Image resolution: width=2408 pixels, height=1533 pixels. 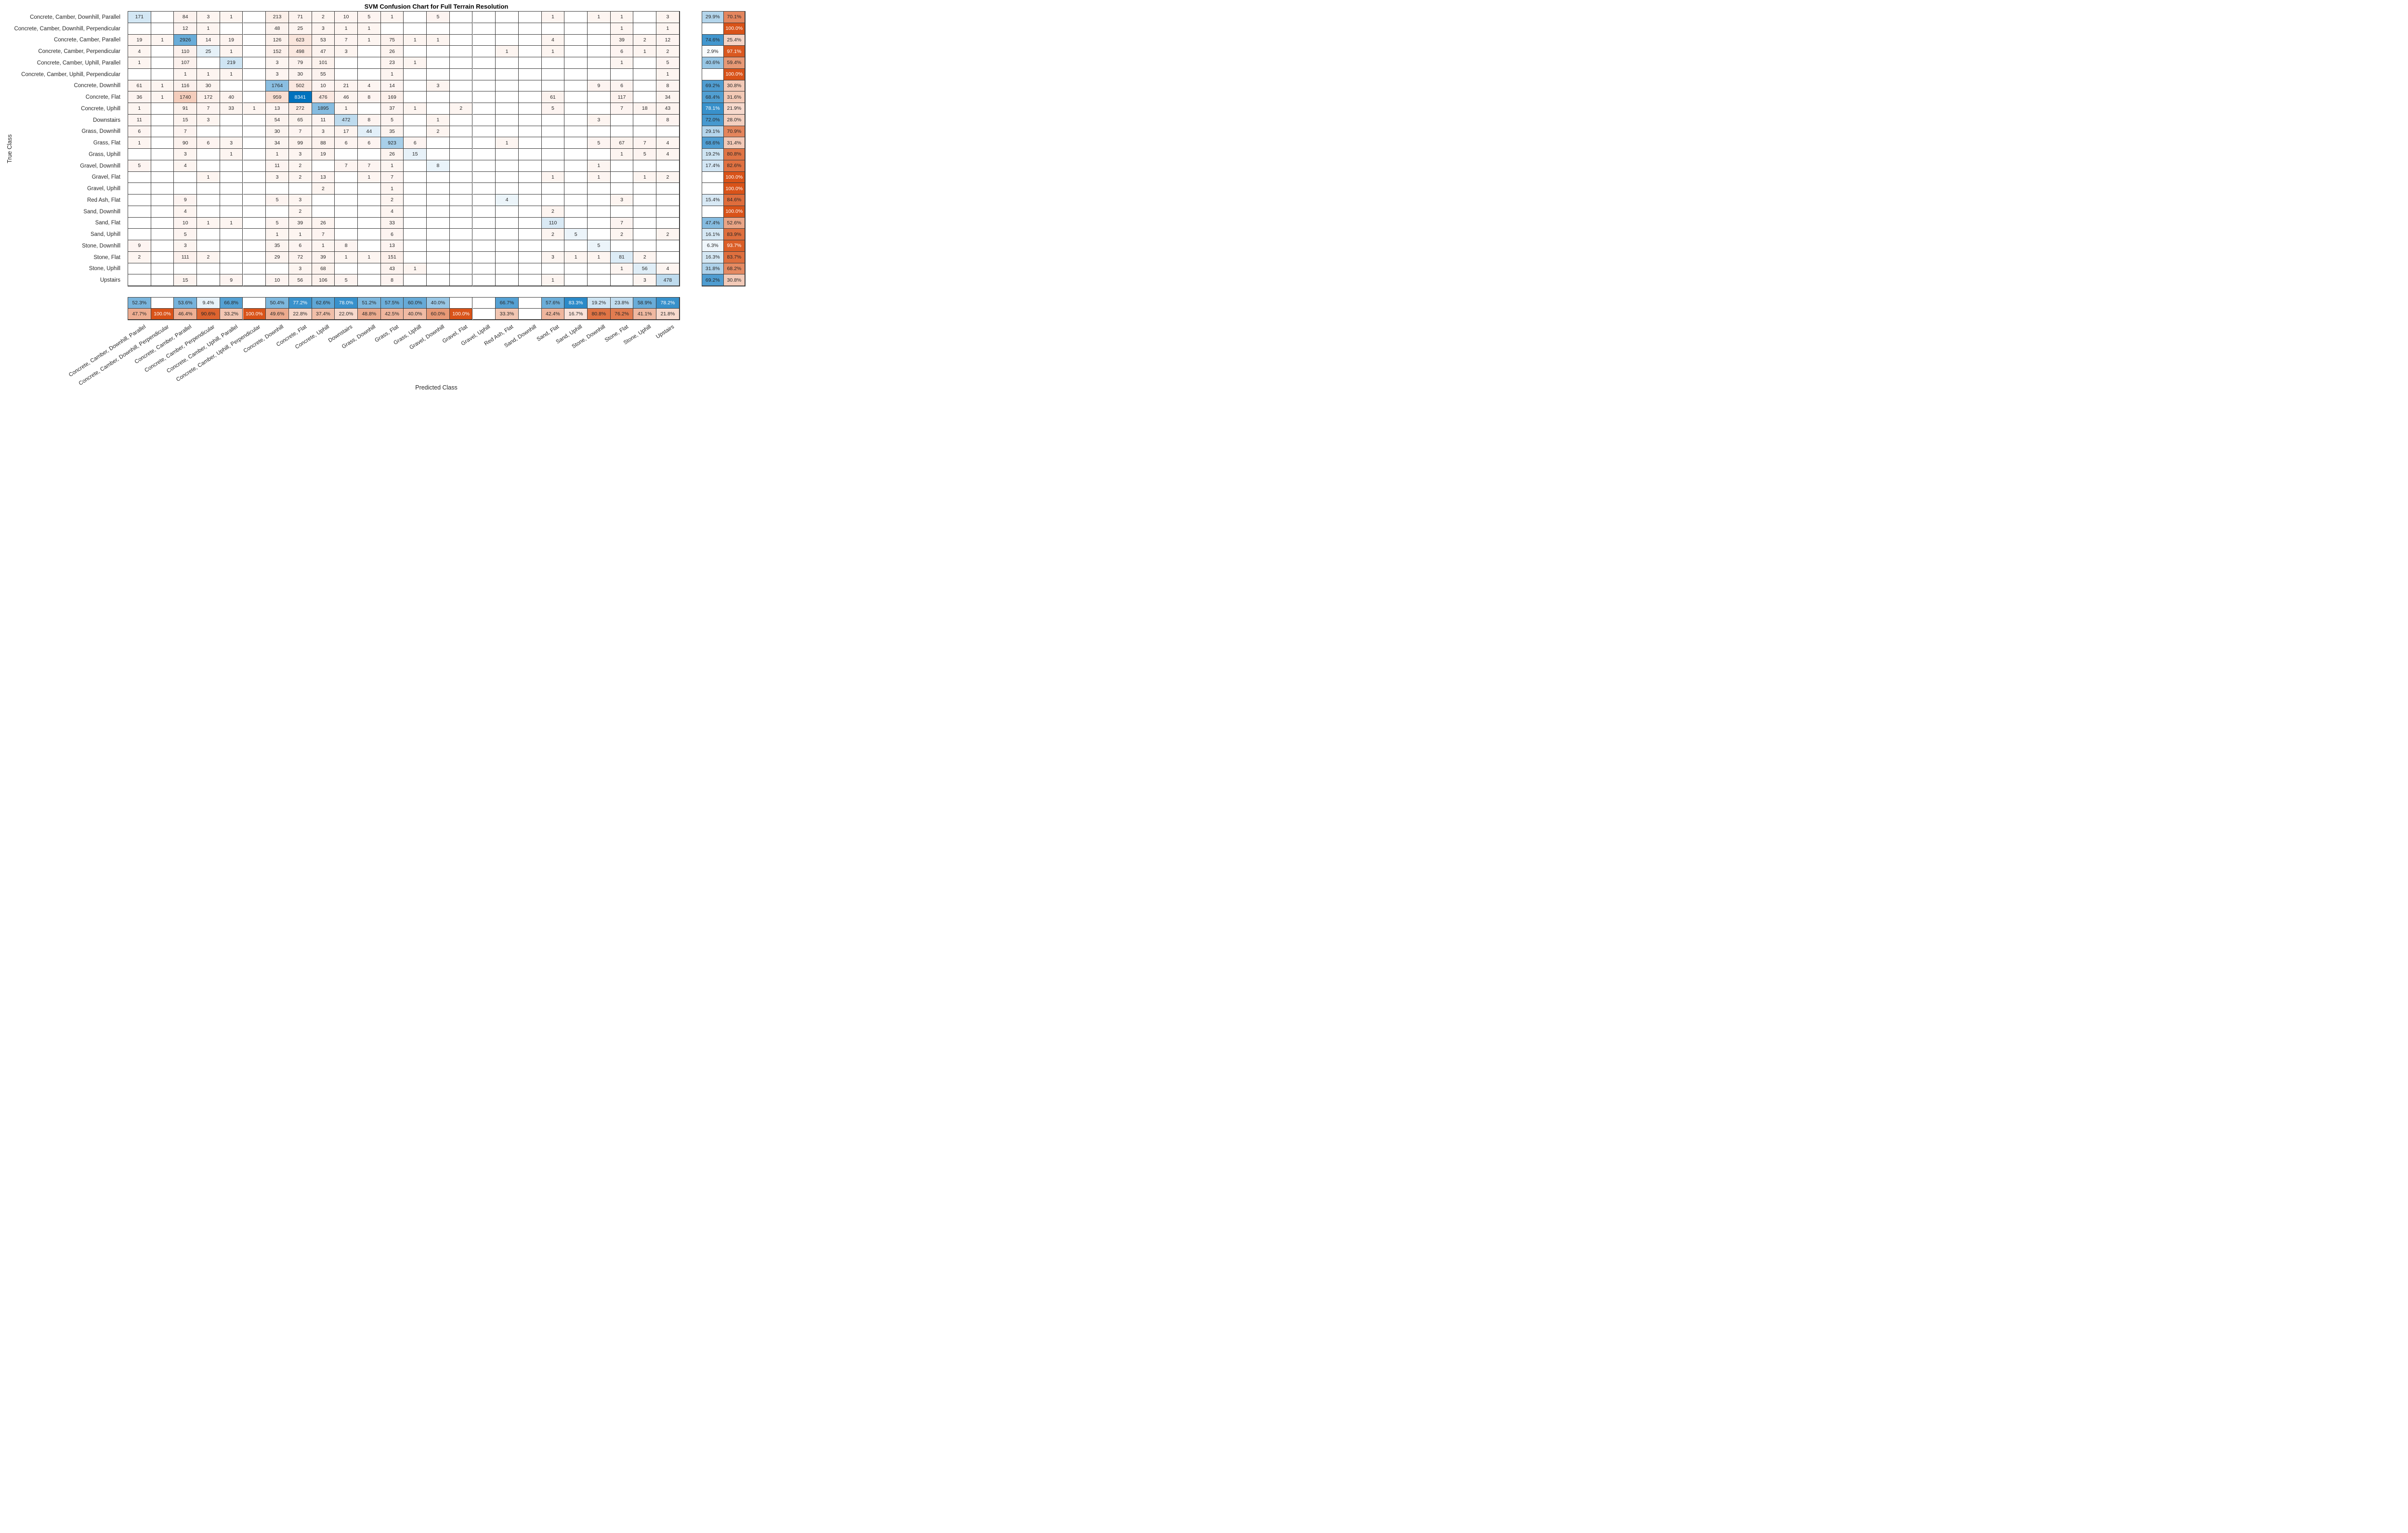 I want to click on column-summary-cell: 76.2%, so click(x=622, y=314).